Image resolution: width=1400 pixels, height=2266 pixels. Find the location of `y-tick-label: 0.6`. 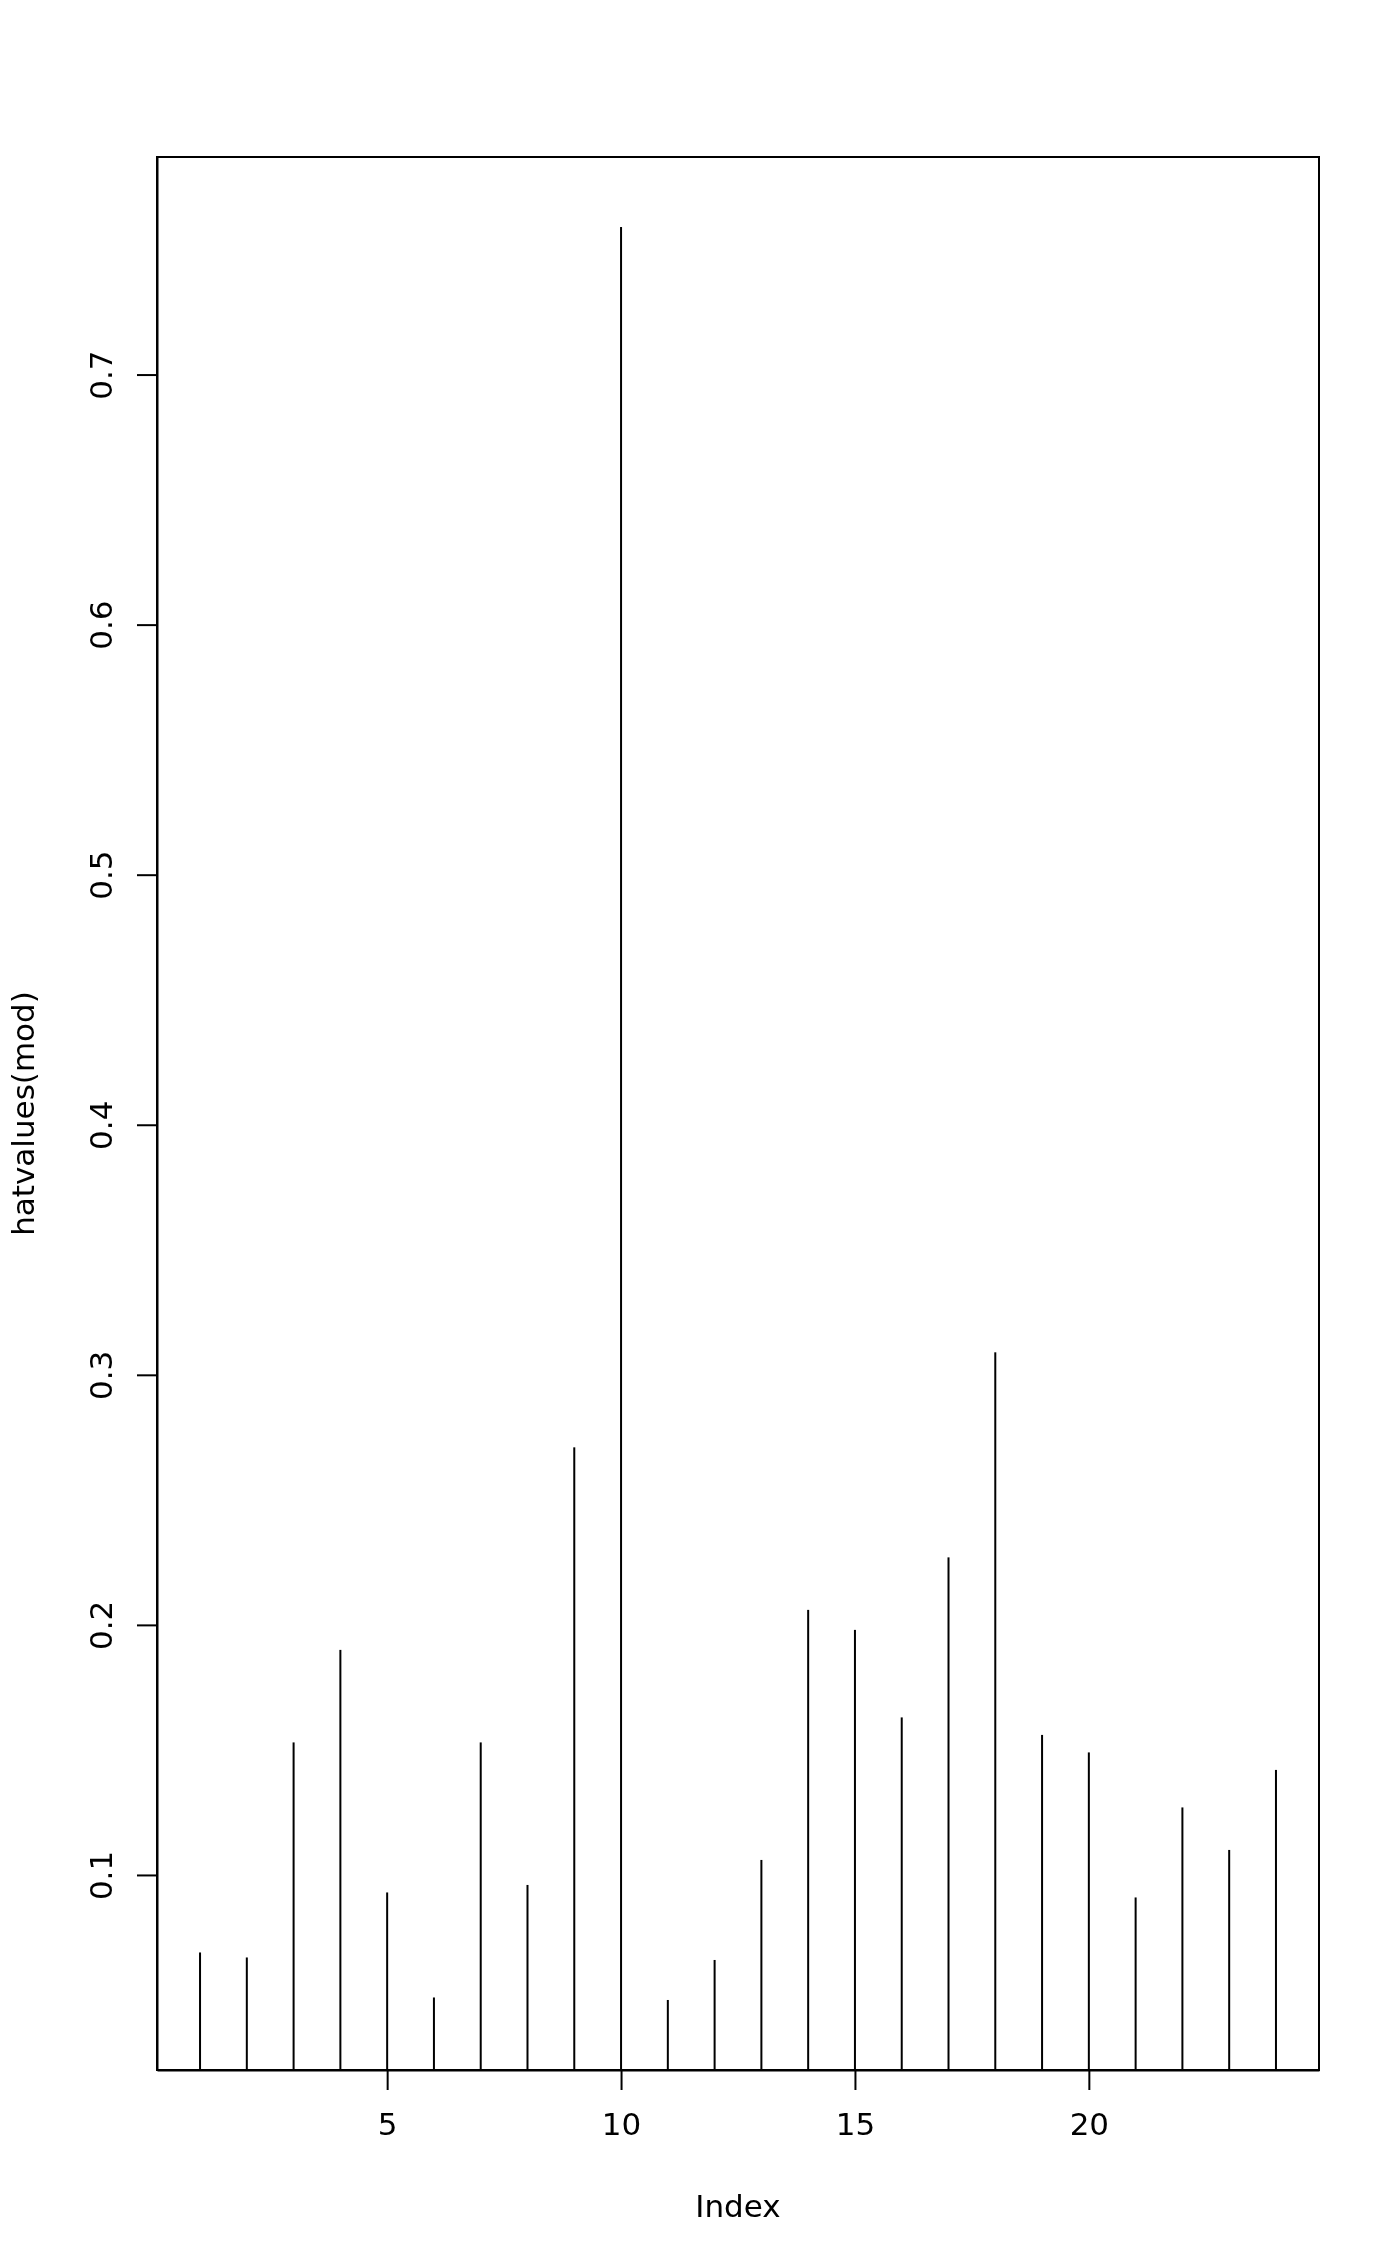

y-tick-label: 0.6 is located at coordinates (101, 625).